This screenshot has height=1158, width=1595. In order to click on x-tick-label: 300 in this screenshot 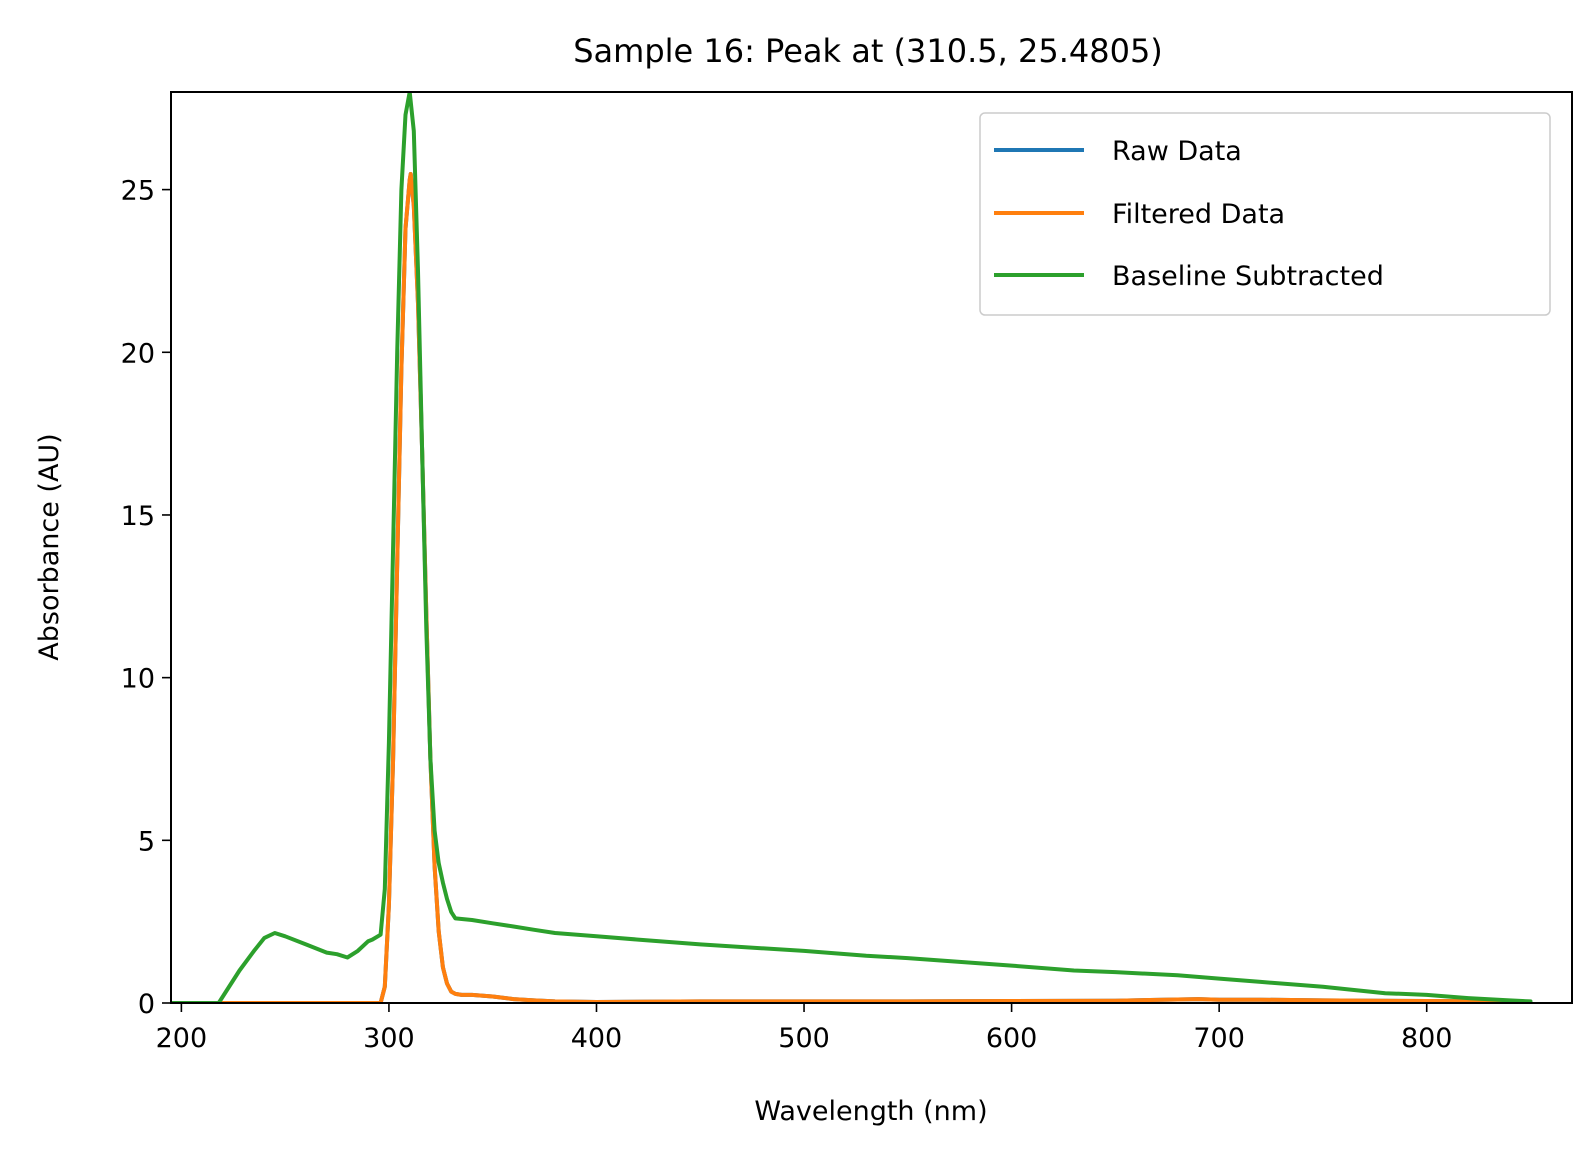, I will do `click(389, 1038)`.